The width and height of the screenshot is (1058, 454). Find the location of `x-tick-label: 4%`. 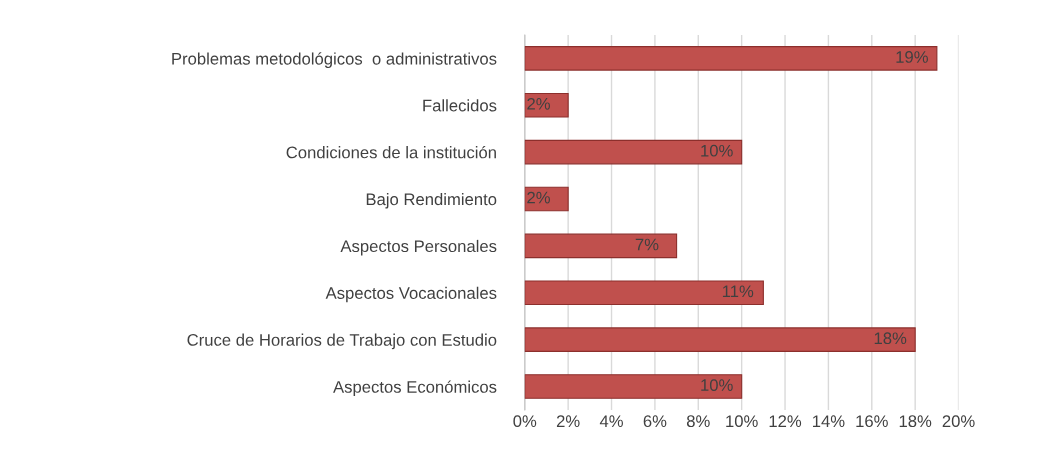

x-tick-label: 4% is located at coordinates (611, 421).